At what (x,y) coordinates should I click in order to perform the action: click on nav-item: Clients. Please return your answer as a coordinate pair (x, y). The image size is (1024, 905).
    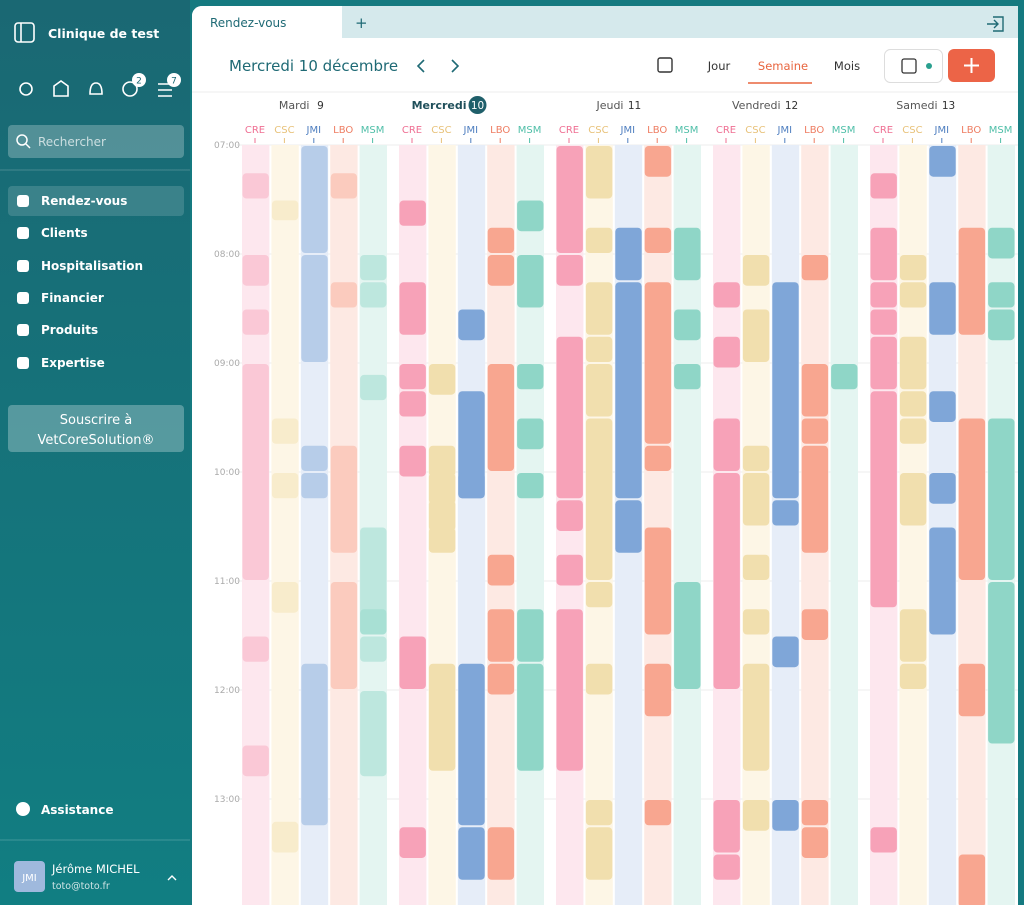
    Looking at the image, I should click on (96, 233).